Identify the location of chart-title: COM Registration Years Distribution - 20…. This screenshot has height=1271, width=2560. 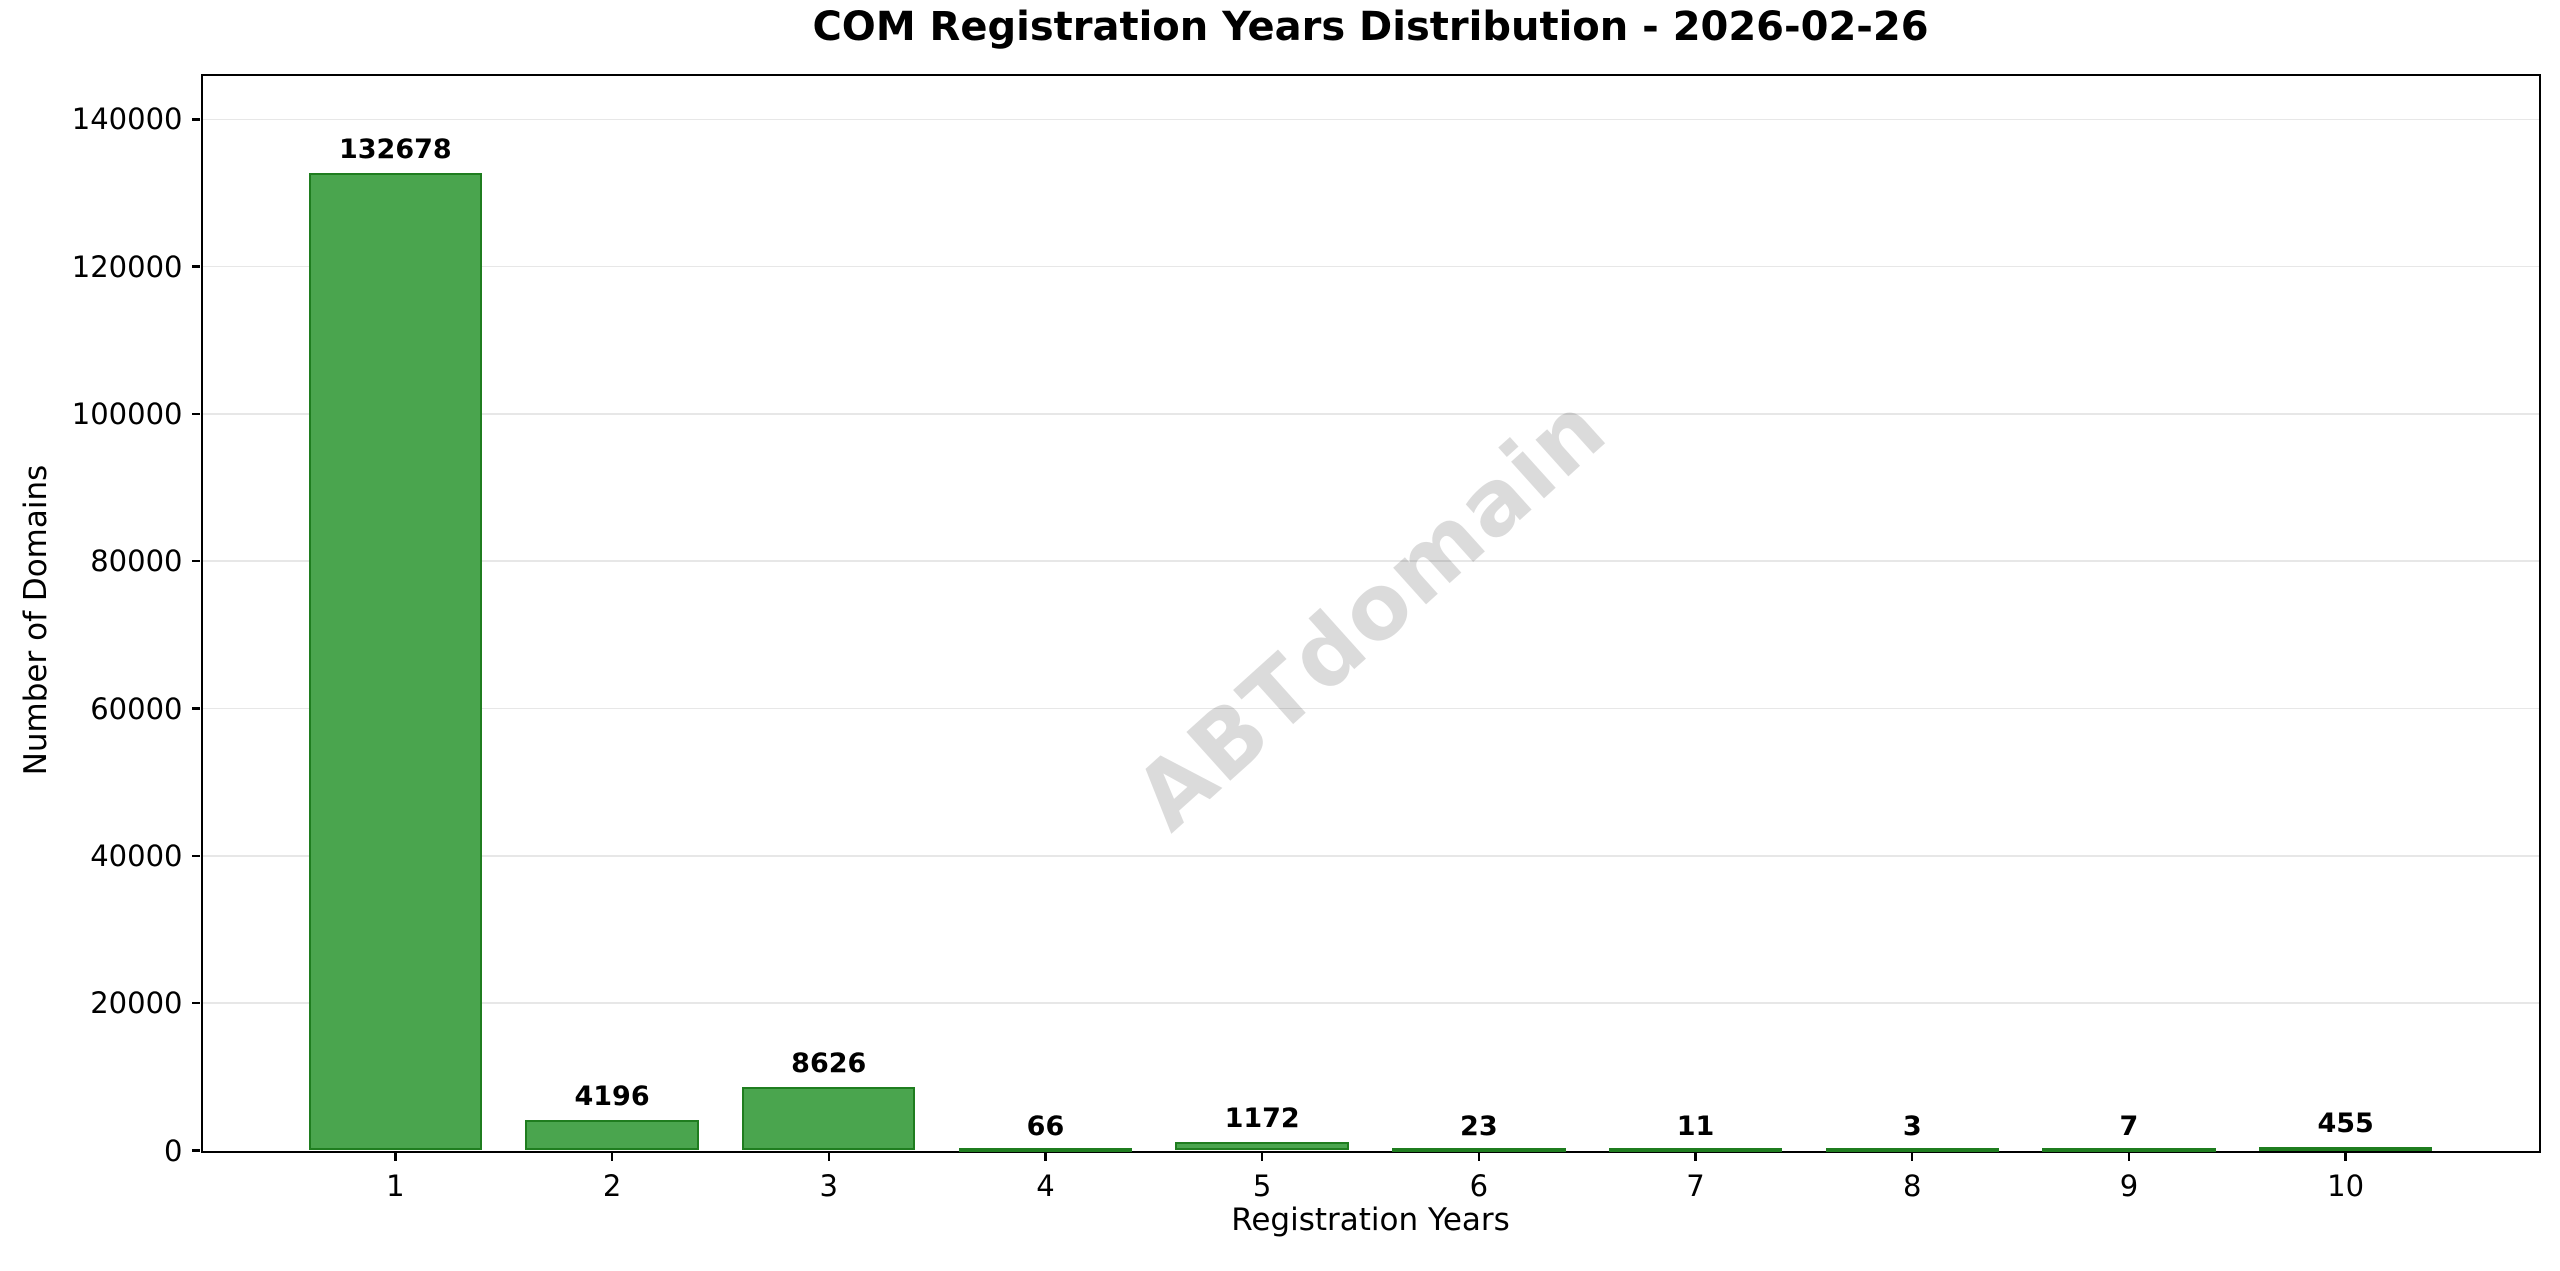
(1370, 27).